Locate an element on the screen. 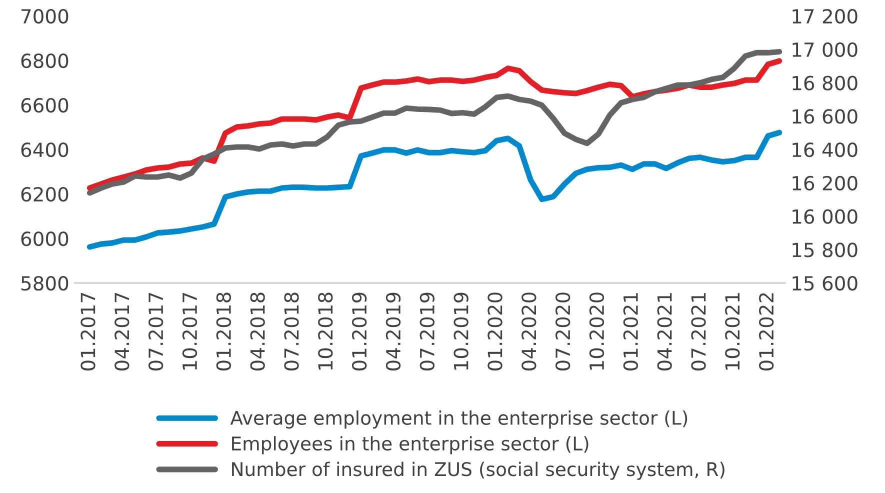 The height and width of the screenshot is (493, 885). legend-label: Employees in the enterprise sector (L) is located at coordinates (410, 445).